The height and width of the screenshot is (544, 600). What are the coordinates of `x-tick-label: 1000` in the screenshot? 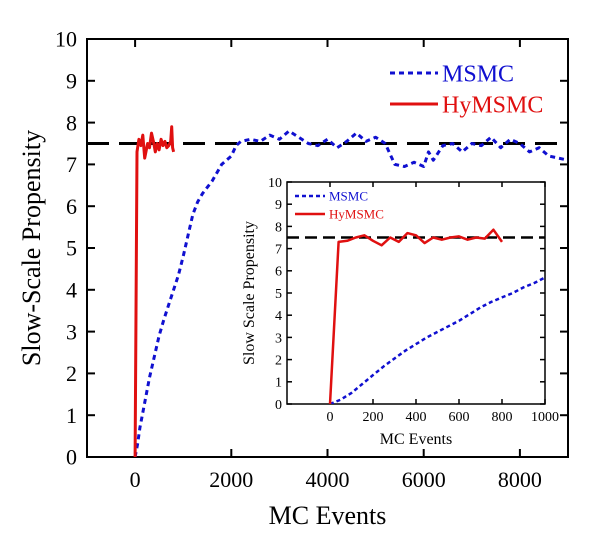 It's located at (545, 417).